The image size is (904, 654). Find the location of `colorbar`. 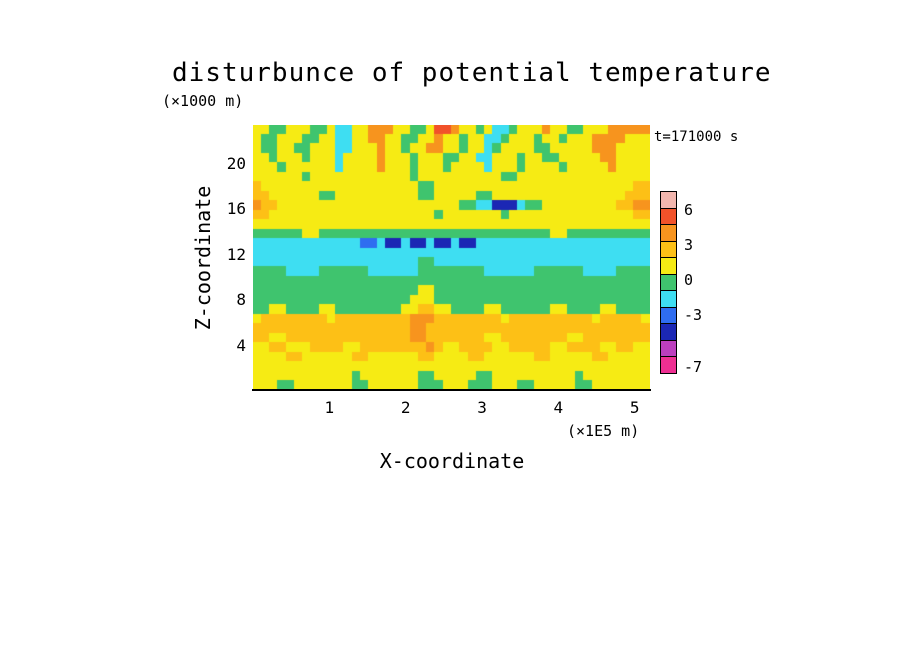

colorbar is located at coordinates (668, 282).